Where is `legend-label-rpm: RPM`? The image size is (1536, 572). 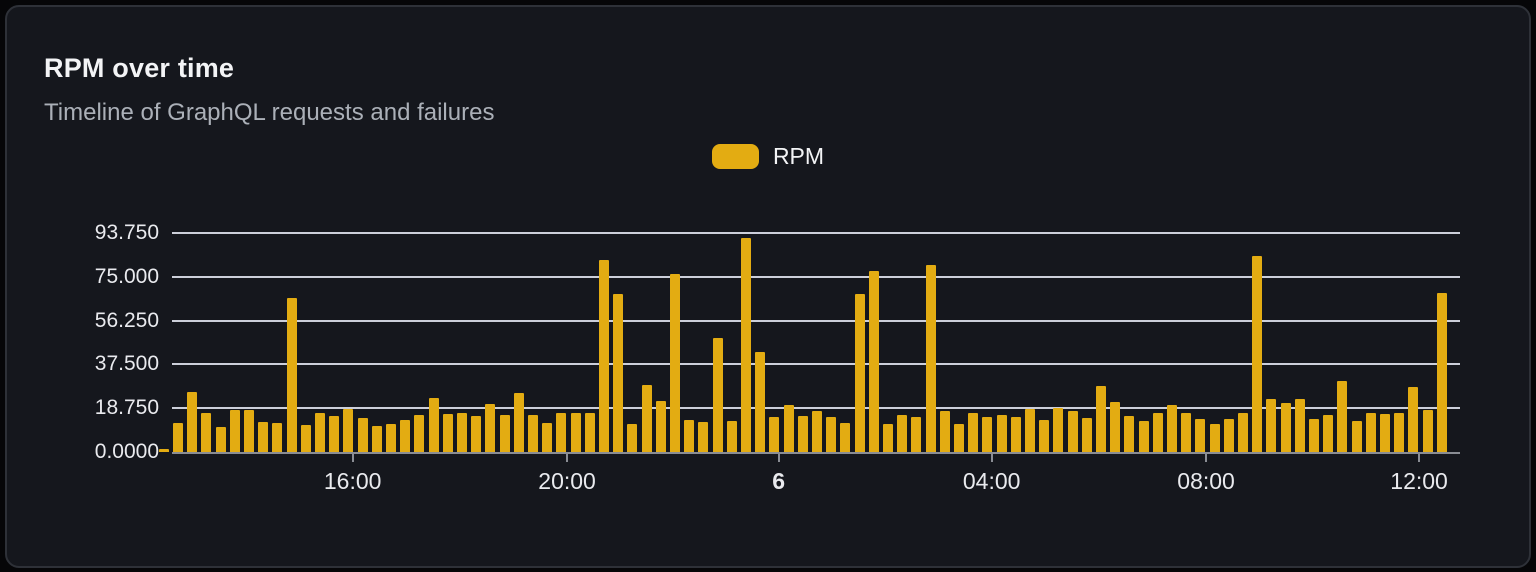
legend-label-rpm: RPM is located at coordinates (798, 156).